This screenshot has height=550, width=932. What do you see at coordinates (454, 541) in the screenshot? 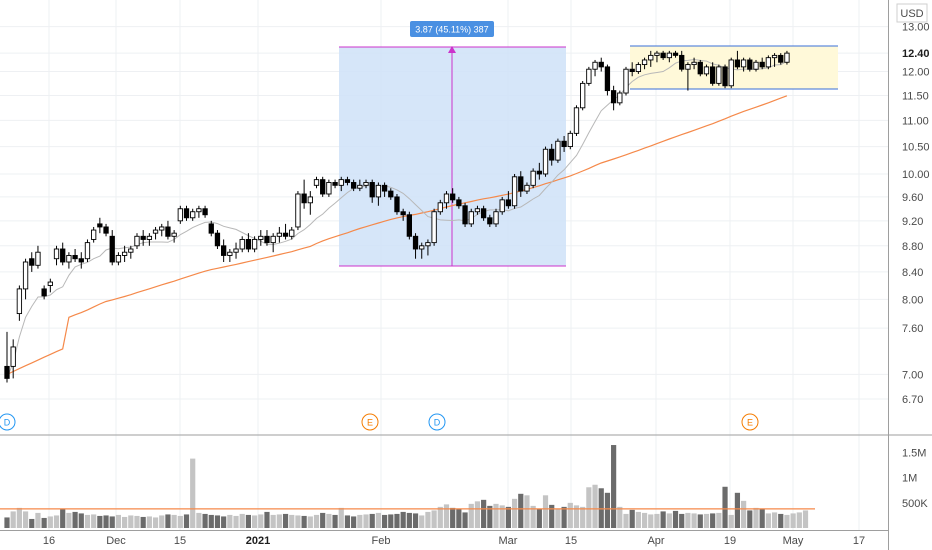
I see `time-axis: 16 Dec 15 2021 Feb Mar 15 Apr 19 May 17` at bounding box center [454, 541].